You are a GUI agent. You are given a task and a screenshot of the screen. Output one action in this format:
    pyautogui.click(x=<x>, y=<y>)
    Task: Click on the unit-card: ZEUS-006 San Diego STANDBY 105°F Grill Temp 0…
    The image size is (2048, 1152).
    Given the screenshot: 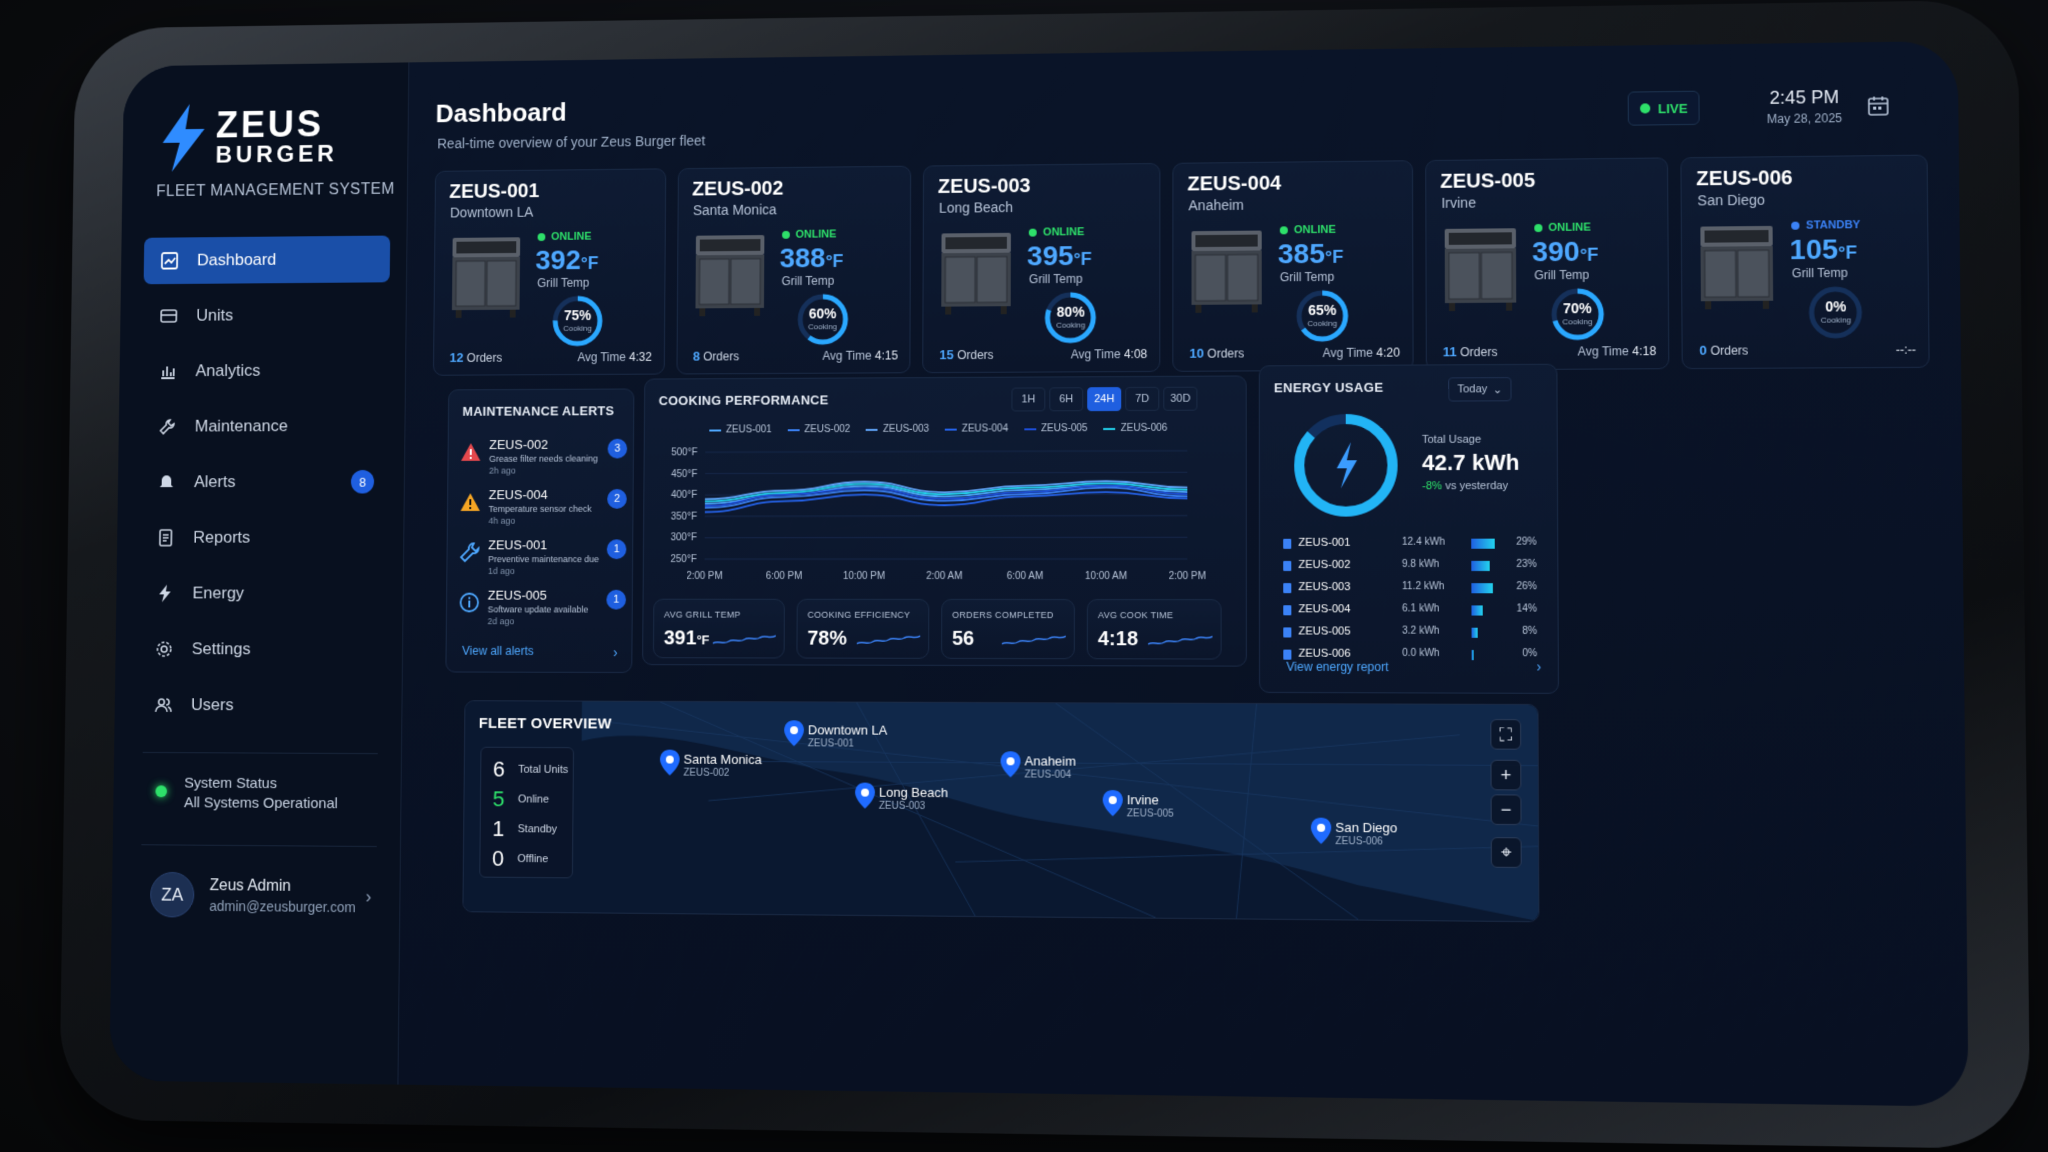 What is the action you would take?
    pyautogui.click(x=1805, y=262)
    